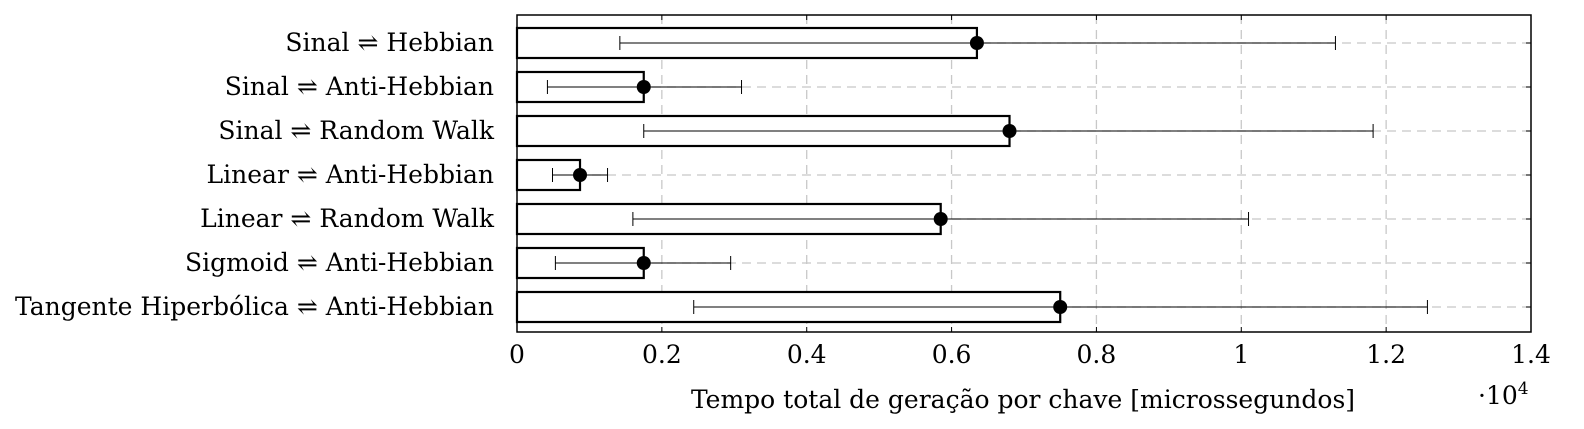  Describe the element at coordinates (1097, 354) in the screenshot. I see `x-tick-label: 0.8` at that location.